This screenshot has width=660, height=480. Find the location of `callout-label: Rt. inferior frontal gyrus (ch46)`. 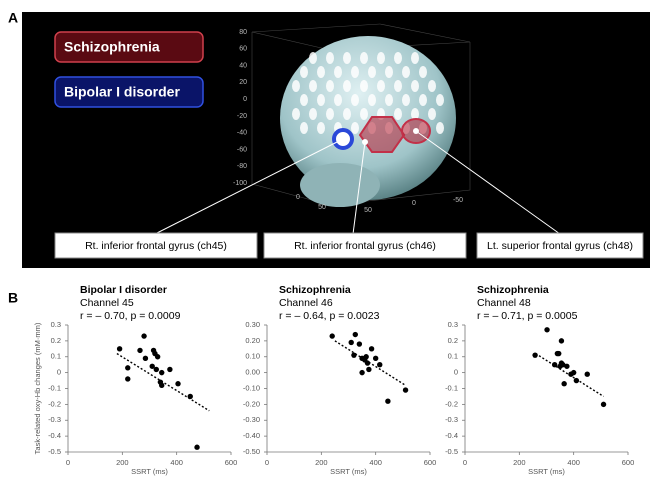

callout-label: Rt. inferior frontal gyrus (ch46) is located at coordinates (365, 246).